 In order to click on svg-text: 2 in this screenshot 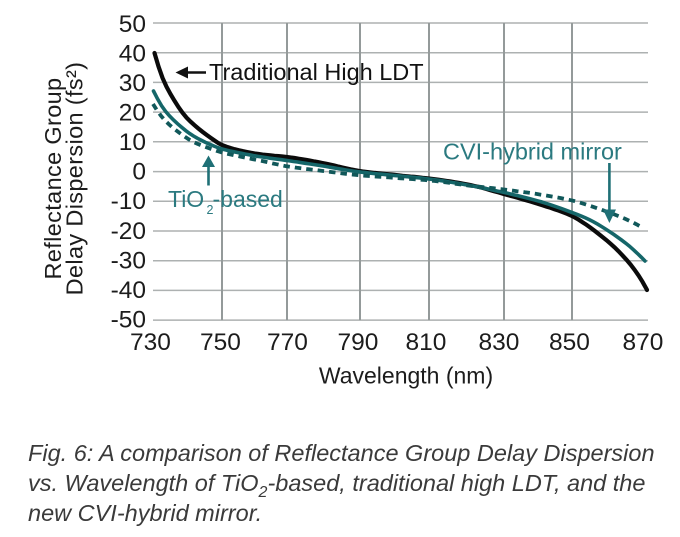, I will do `click(210, 210)`.